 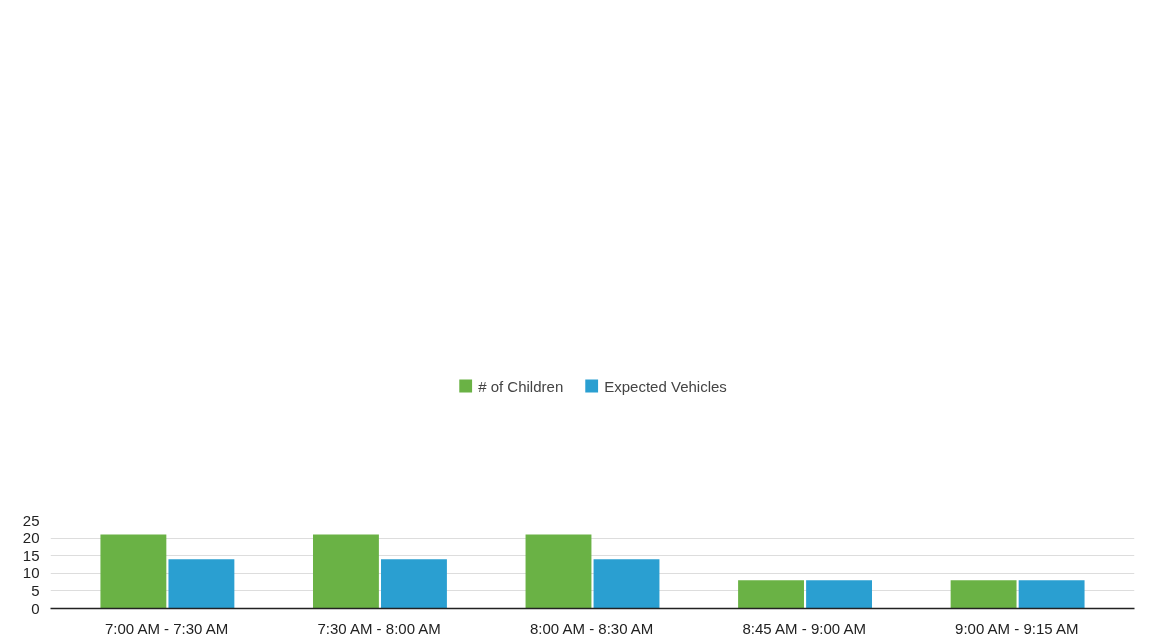 What do you see at coordinates (521, 386) in the screenshot?
I see `legend-label: # of Children` at bounding box center [521, 386].